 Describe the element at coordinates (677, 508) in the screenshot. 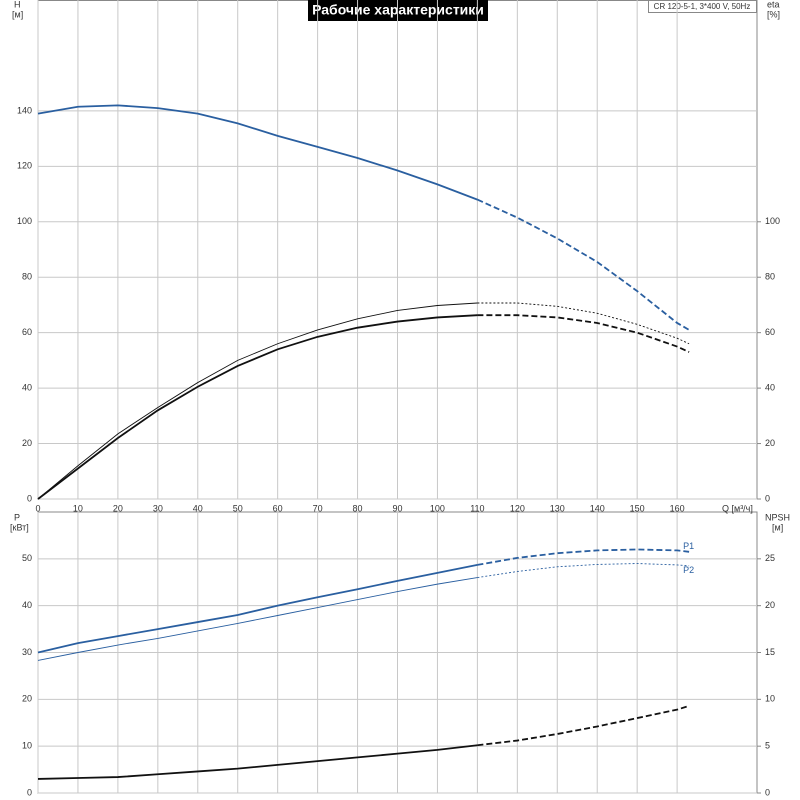

I see `x-tick-label: 160` at that location.